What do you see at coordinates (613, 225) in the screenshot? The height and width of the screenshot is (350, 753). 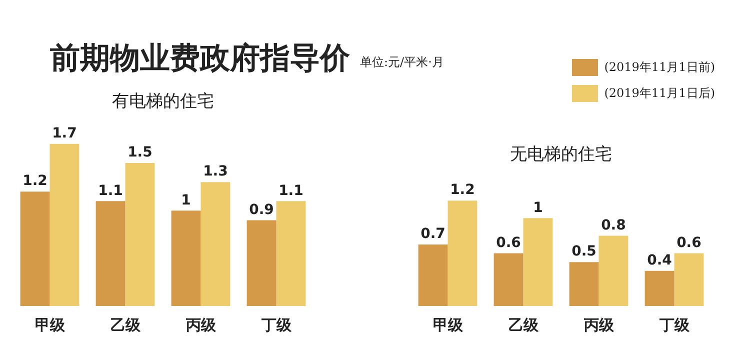 I see `data-label: 0.8` at bounding box center [613, 225].